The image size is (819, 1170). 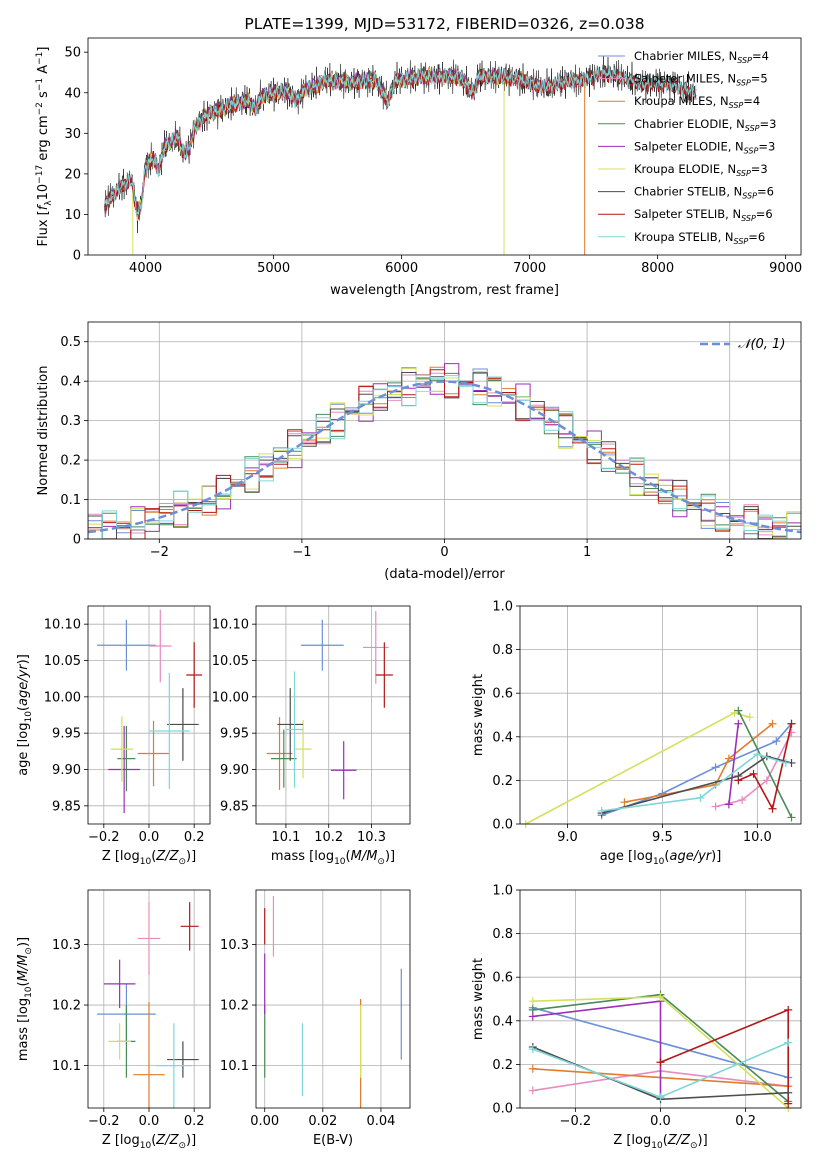 What do you see at coordinates (502, 978) in the screenshot?
I see `y-tick-label: 0.6` at bounding box center [502, 978].